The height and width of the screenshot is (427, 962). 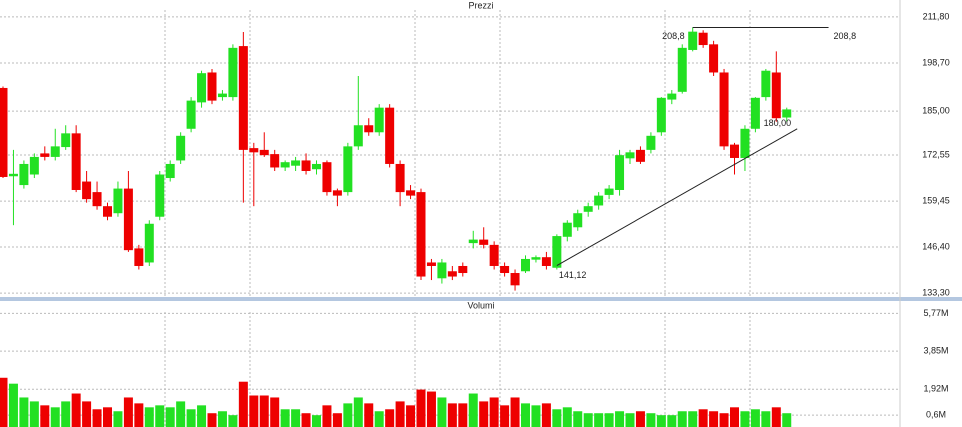 What do you see at coordinates (935, 313) in the screenshot?
I see `y-tick-label: 5,77M` at bounding box center [935, 313].